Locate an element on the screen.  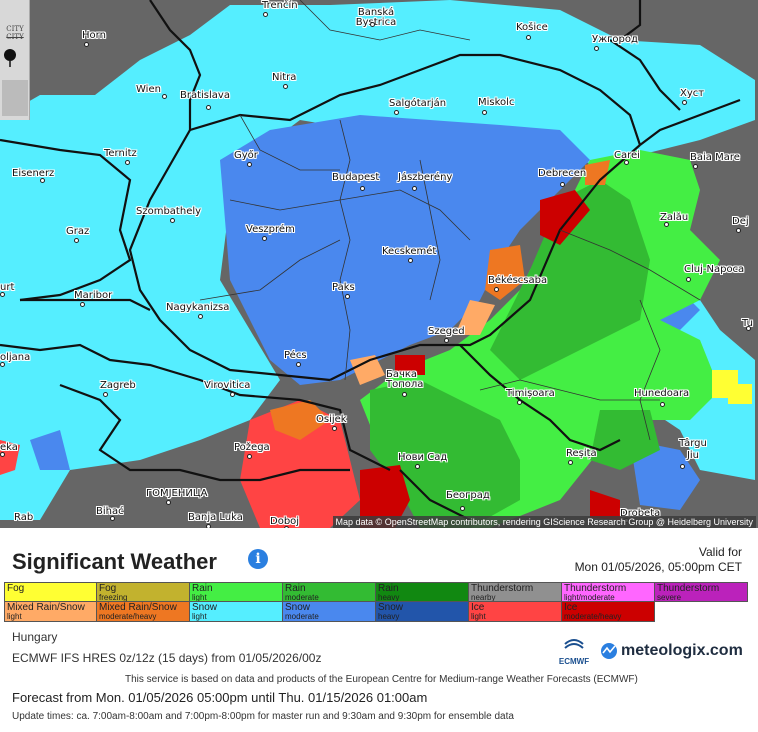
location-pin-button is located at coordinates (15, 61).